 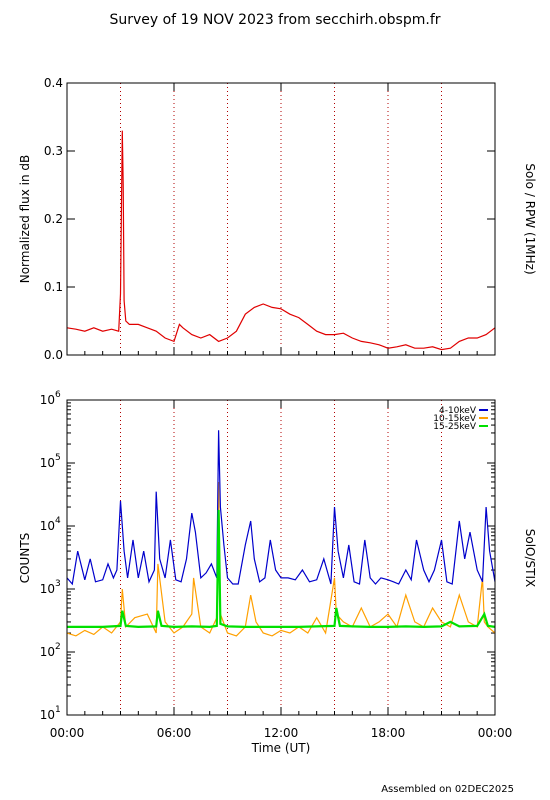 What do you see at coordinates (388, 733) in the screenshot?
I see `stix-xtick-label: 18:00` at bounding box center [388, 733].